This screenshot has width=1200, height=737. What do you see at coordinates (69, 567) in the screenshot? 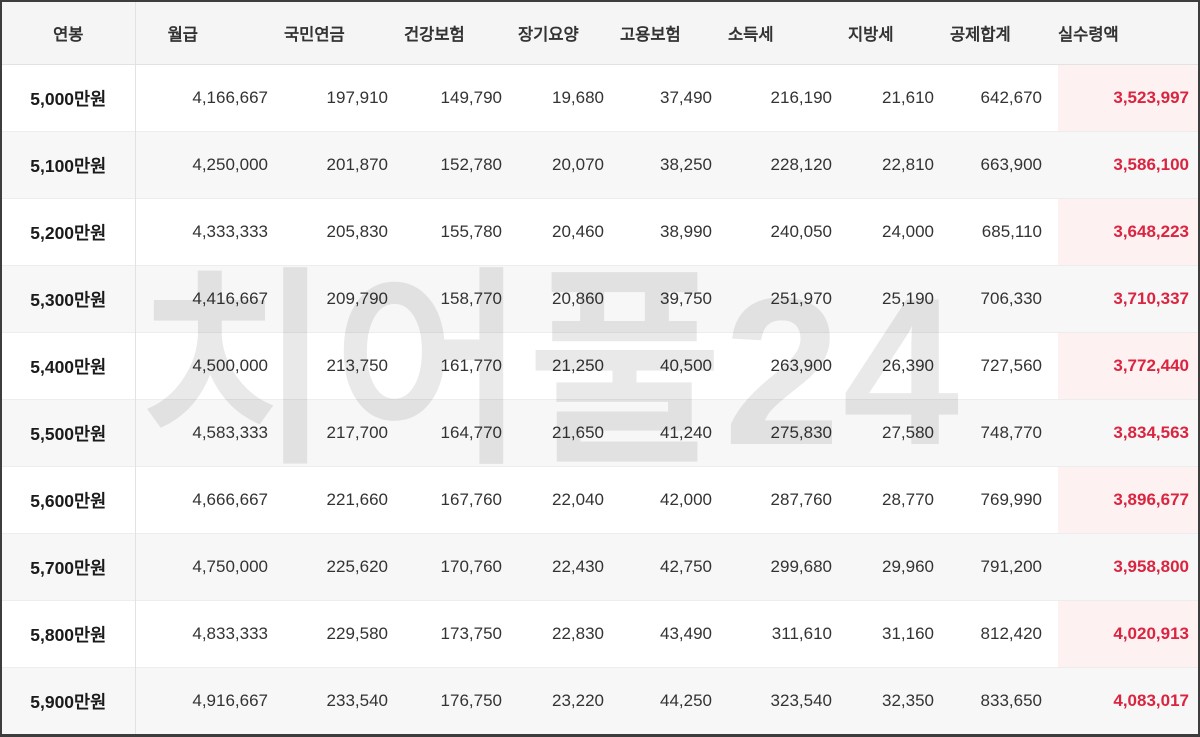
I see `annual-salary-cell: 5,700만원` at bounding box center [69, 567].